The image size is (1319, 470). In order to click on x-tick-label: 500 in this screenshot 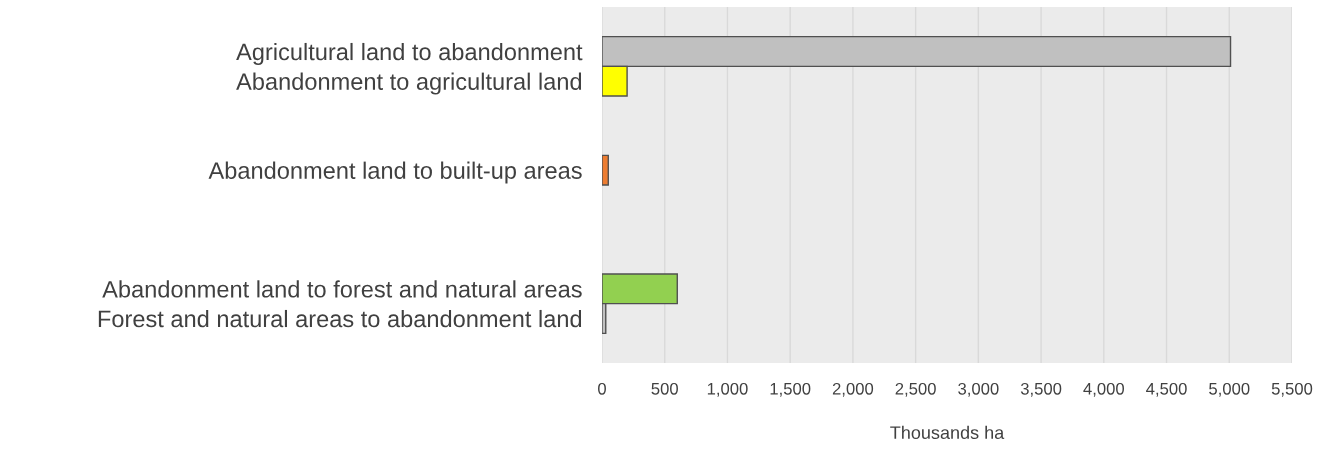, I will do `click(664, 388)`.